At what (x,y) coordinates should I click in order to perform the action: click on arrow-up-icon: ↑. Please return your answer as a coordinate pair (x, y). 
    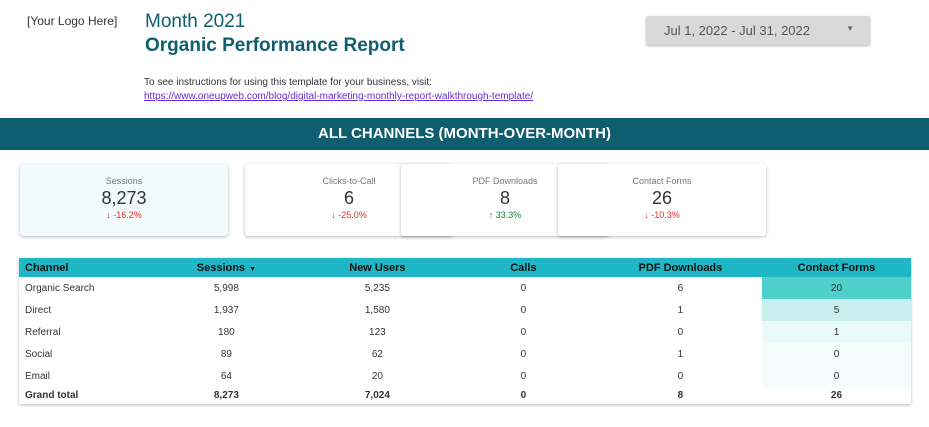
    Looking at the image, I should click on (491, 215).